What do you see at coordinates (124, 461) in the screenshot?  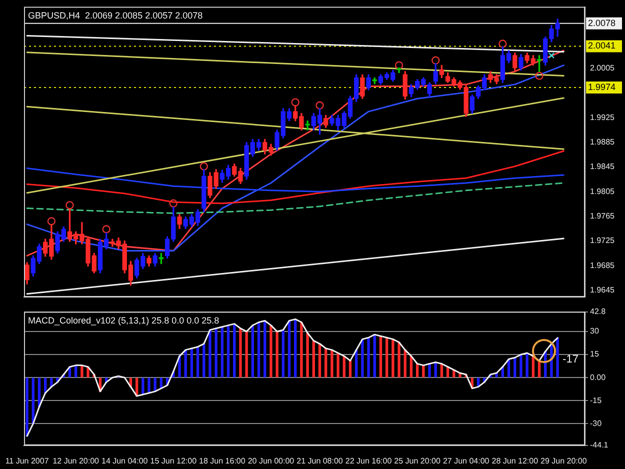 I see `x-tick-label: 14 Jun 04:00` at bounding box center [124, 461].